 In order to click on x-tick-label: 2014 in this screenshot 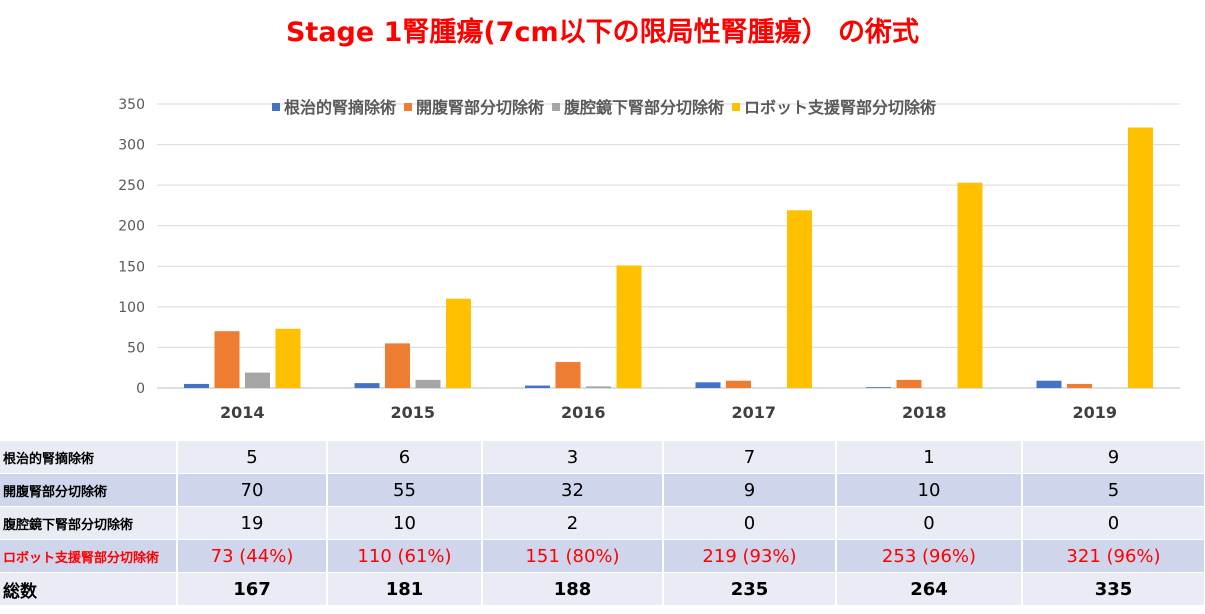, I will do `click(242, 412)`.